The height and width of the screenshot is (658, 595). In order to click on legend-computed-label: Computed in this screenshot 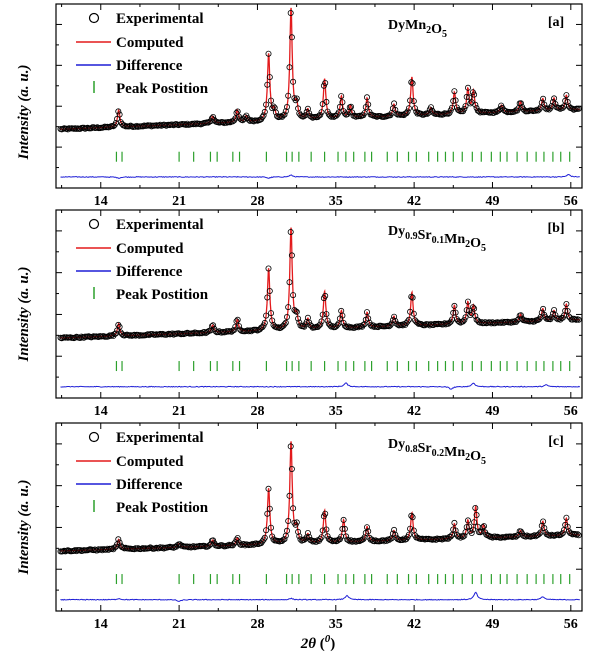, I will do `click(150, 43)`.